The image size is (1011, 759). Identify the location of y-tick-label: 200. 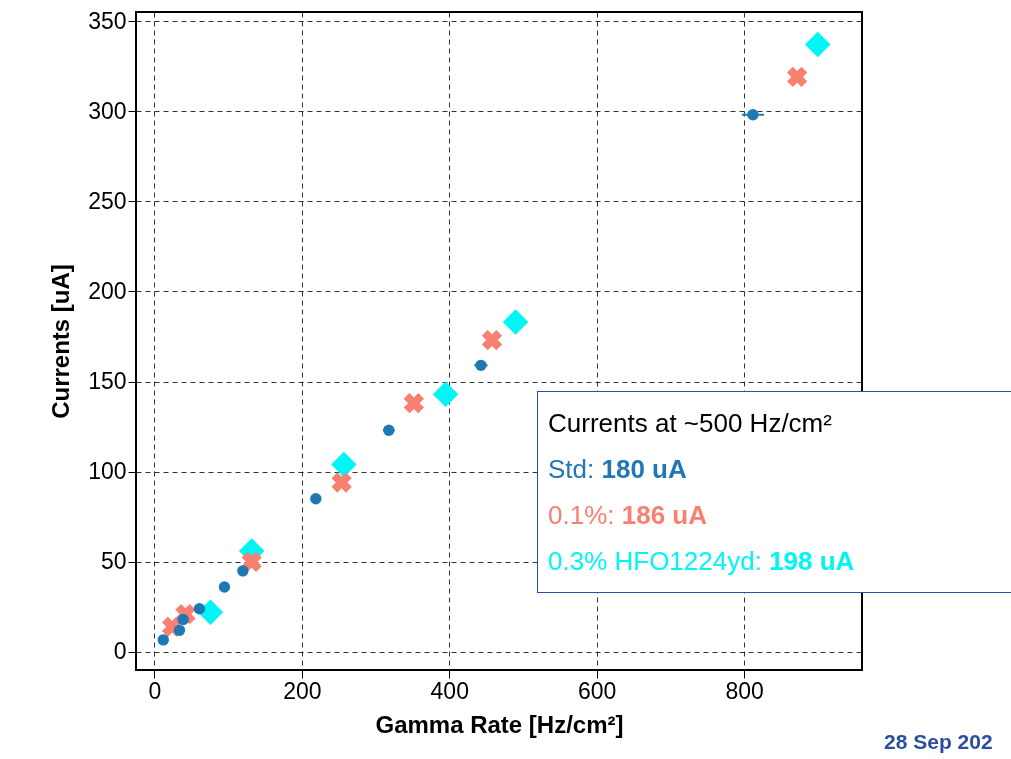
(107, 290).